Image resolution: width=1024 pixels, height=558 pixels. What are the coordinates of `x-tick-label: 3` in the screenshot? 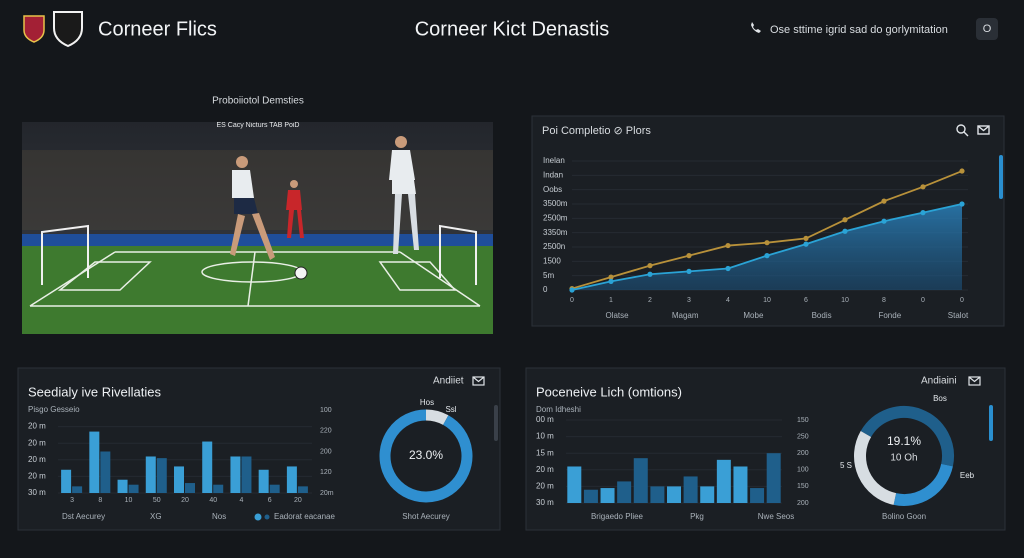 It's located at (689, 300).